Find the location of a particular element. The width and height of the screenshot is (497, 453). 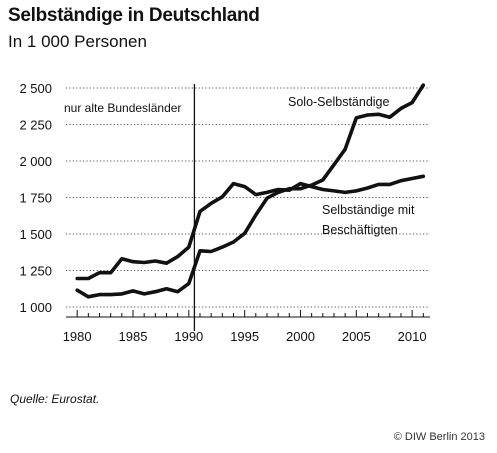

y-tick-label: 1 250 is located at coordinates (35, 271).